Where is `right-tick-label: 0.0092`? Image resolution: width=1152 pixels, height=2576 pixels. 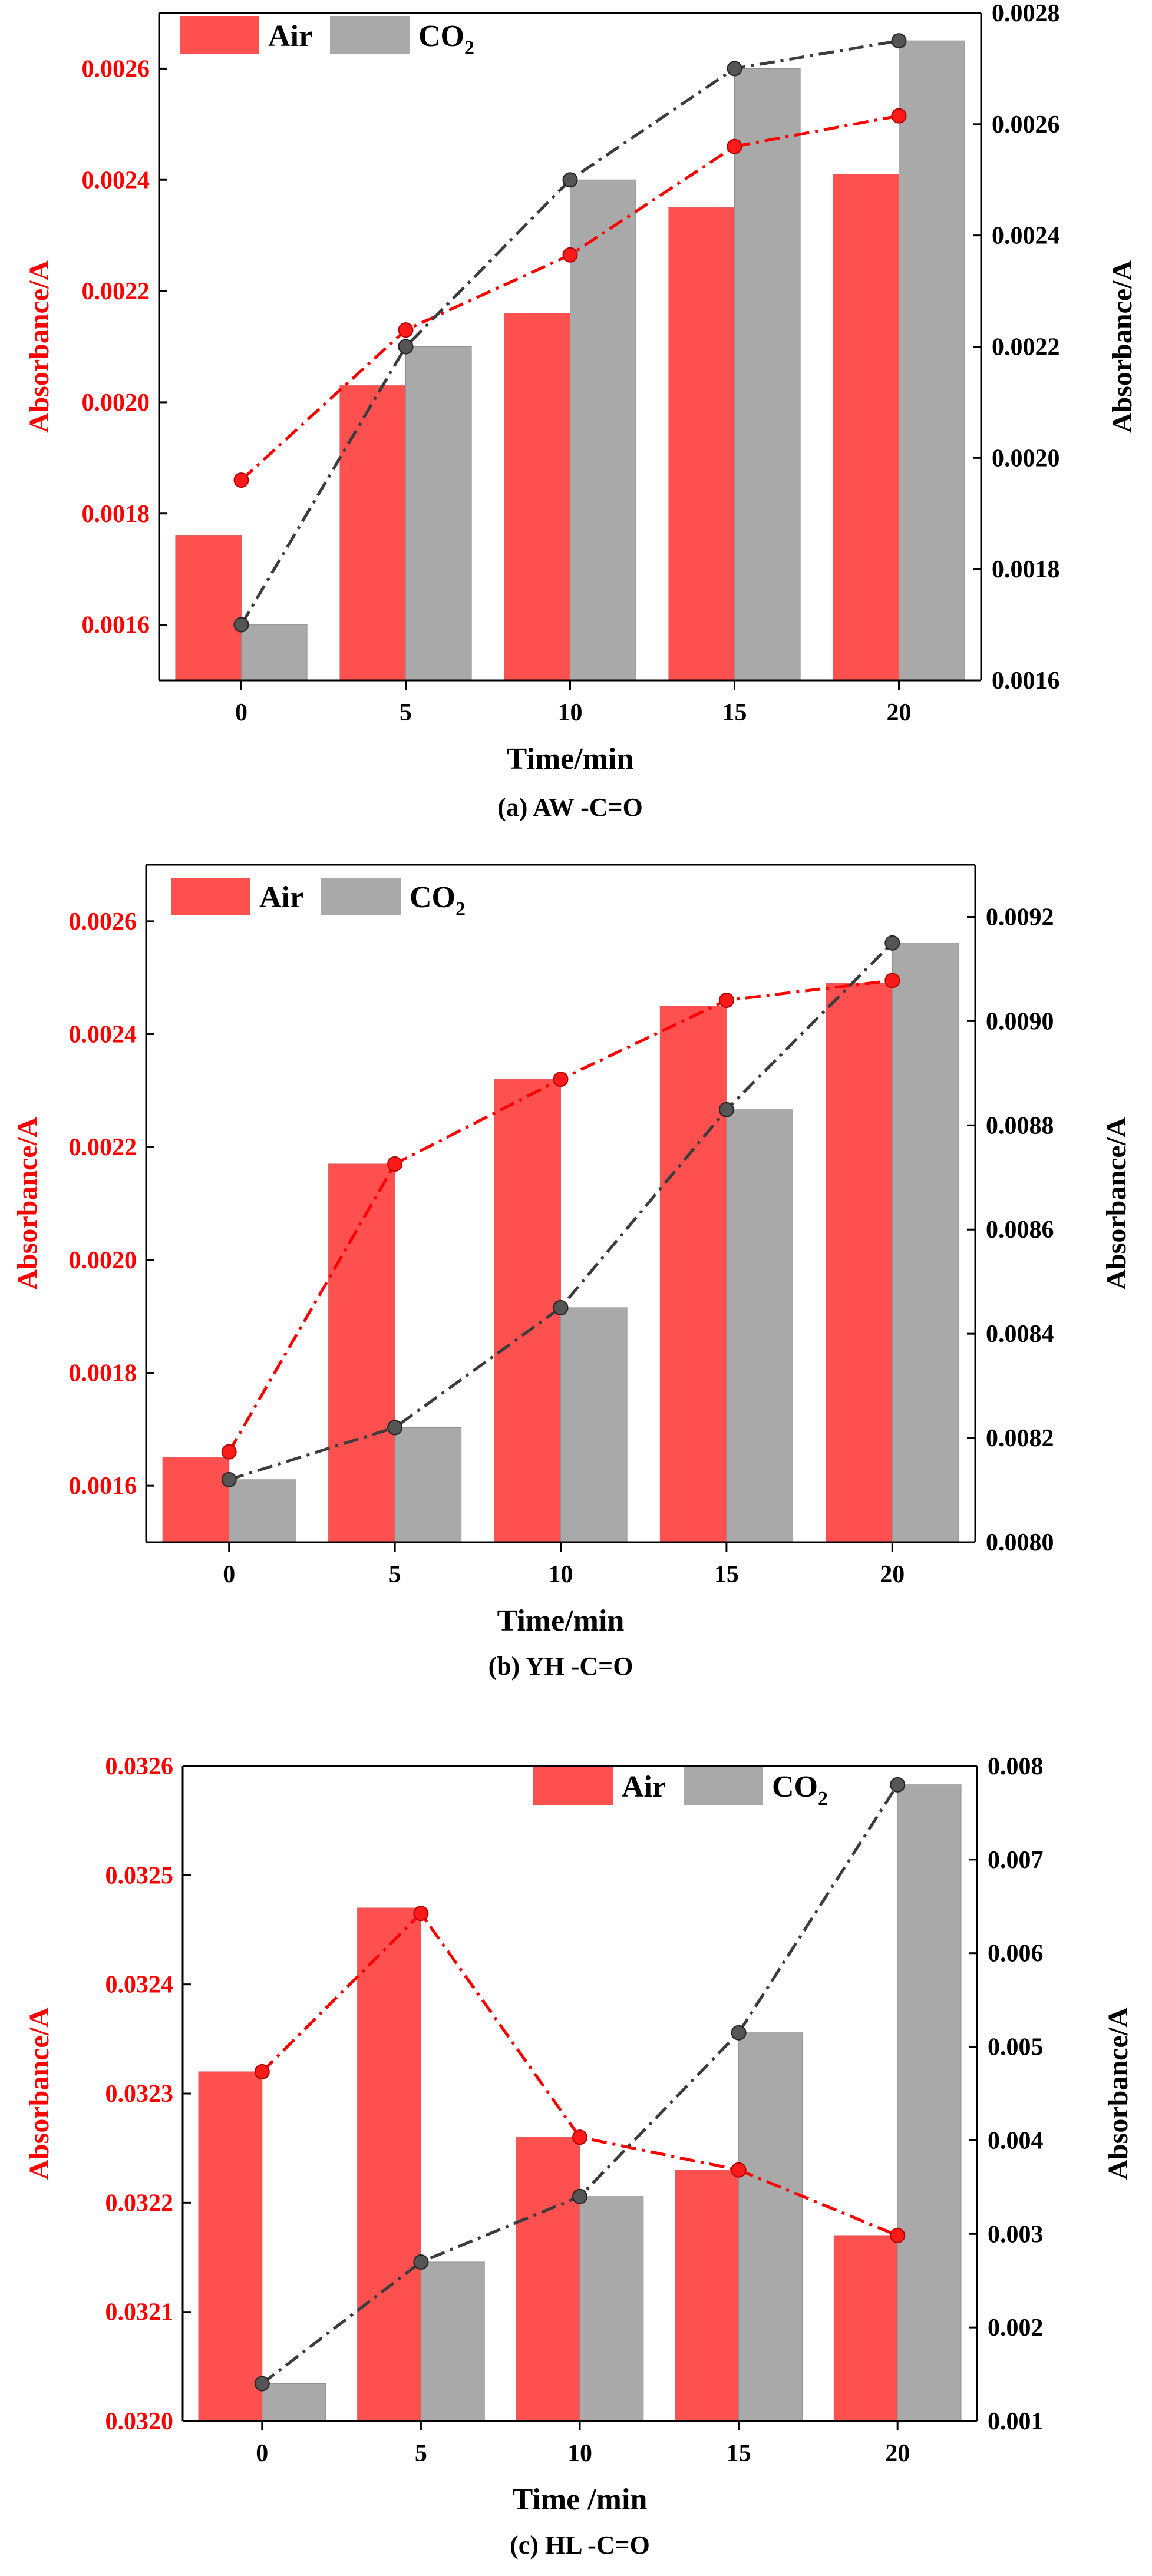 right-tick-label: 0.0092 is located at coordinates (1020, 917).